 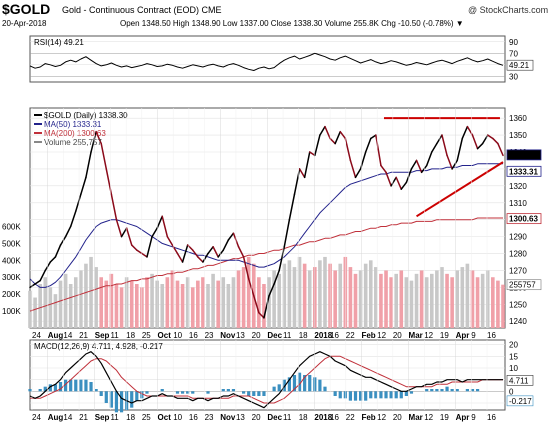 What do you see at coordinates (67, 417) in the screenshot?
I see `macd-x-tick-label: 14` at bounding box center [67, 417].